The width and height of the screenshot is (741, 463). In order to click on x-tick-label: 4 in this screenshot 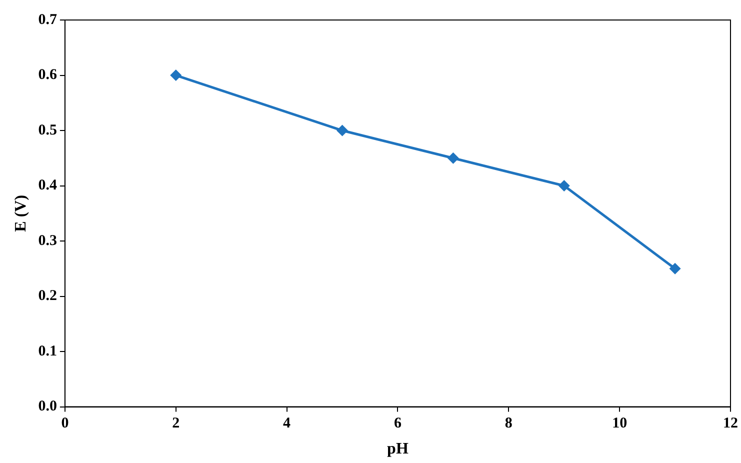, I will do `click(287, 424)`.